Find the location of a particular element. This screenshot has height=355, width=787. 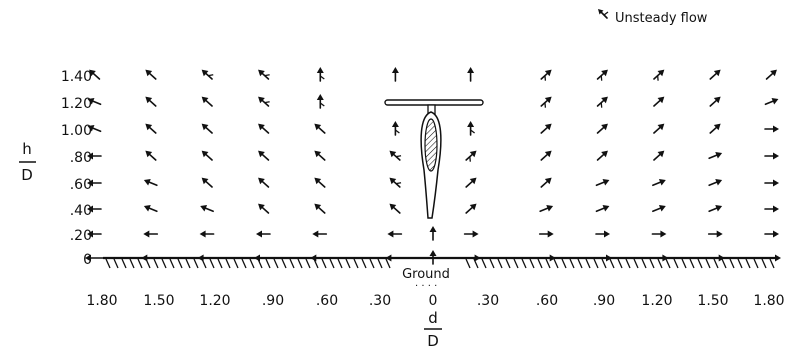

ground-hatching is located at coordinates (440, 263).